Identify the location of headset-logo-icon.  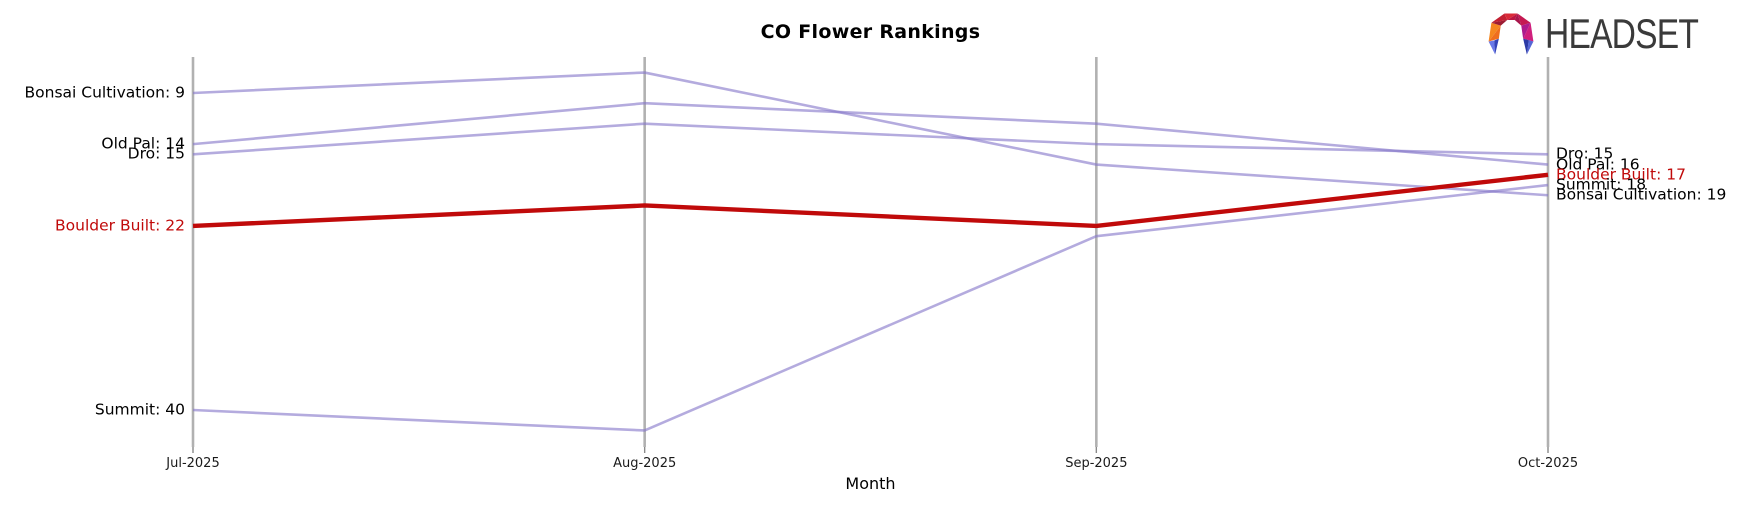
(1511, 34).